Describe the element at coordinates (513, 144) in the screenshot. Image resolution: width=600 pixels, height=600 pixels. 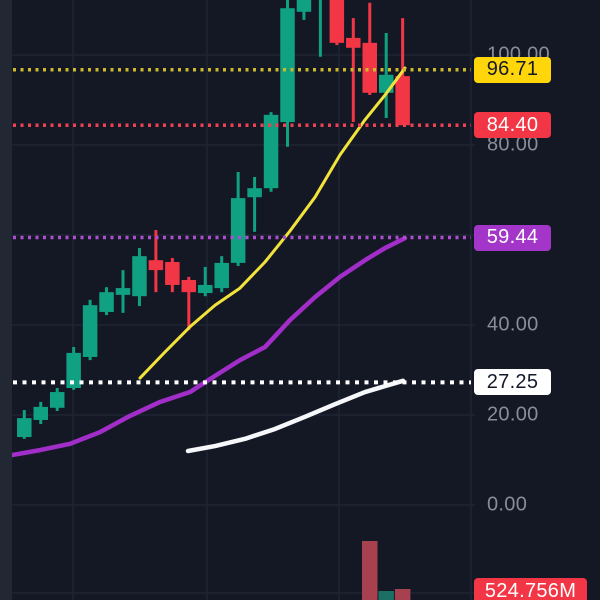
I see `price-axis-tick: 80.00` at that location.